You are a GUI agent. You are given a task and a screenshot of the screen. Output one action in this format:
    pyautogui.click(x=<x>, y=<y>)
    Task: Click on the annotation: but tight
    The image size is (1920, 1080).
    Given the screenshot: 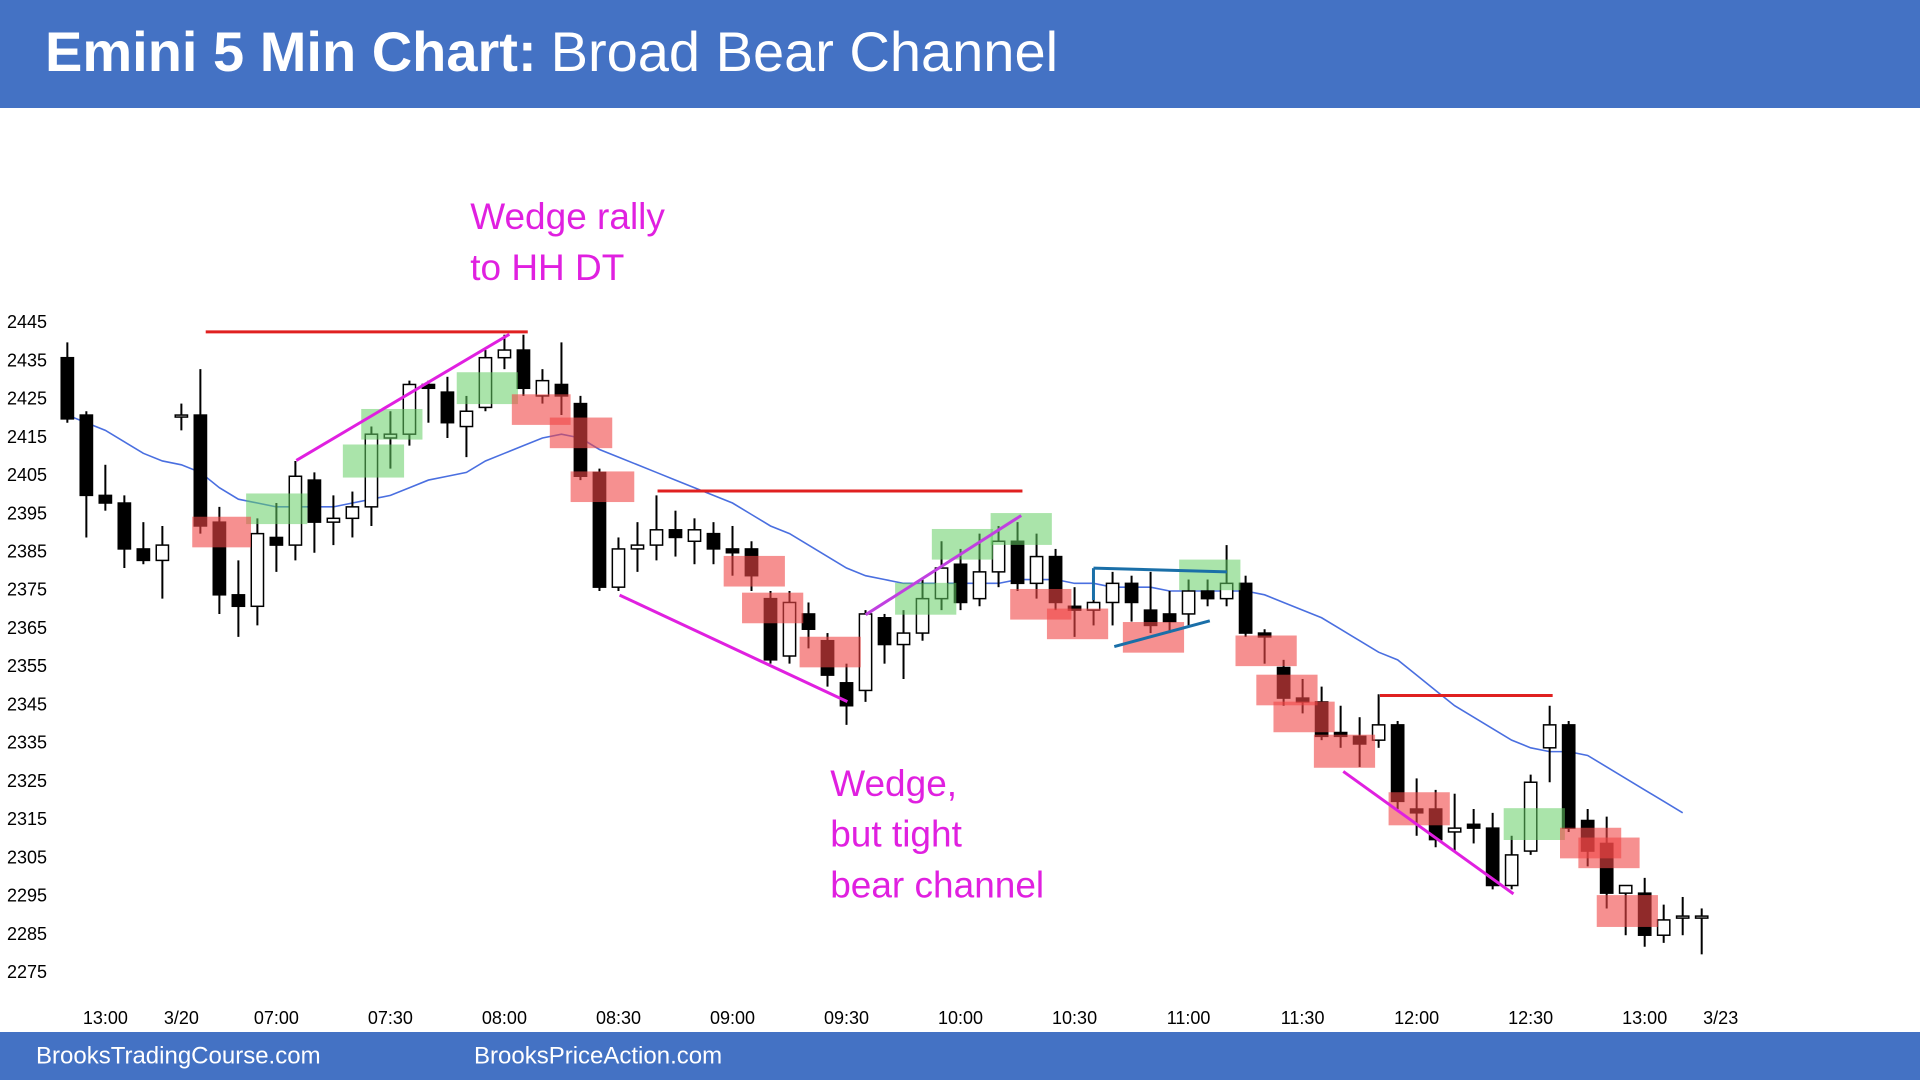 What is the action you would take?
    pyautogui.click(x=896, y=834)
    